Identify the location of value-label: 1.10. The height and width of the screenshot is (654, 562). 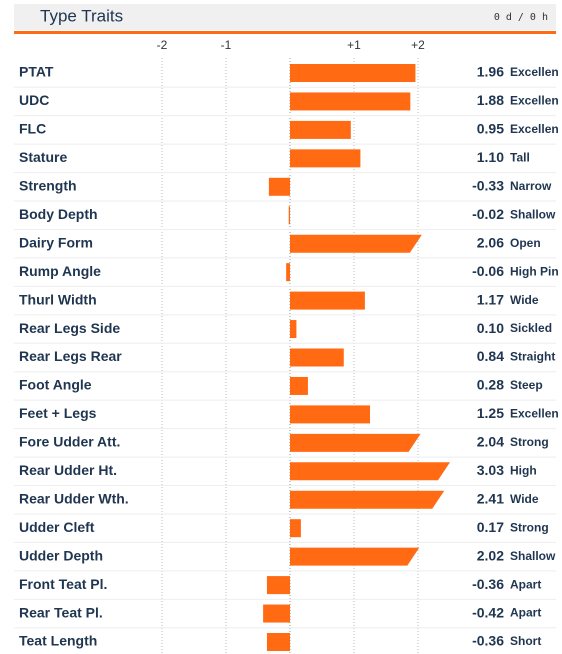
(490, 157).